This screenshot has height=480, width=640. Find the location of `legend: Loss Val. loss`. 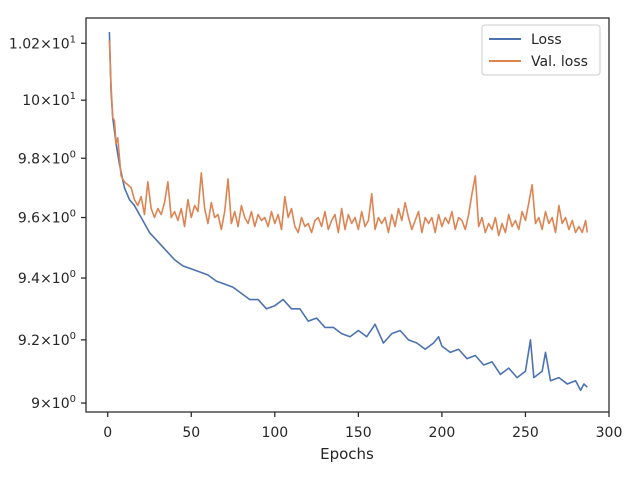

legend: Loss Val. loss is located at coordinates (541, 50).